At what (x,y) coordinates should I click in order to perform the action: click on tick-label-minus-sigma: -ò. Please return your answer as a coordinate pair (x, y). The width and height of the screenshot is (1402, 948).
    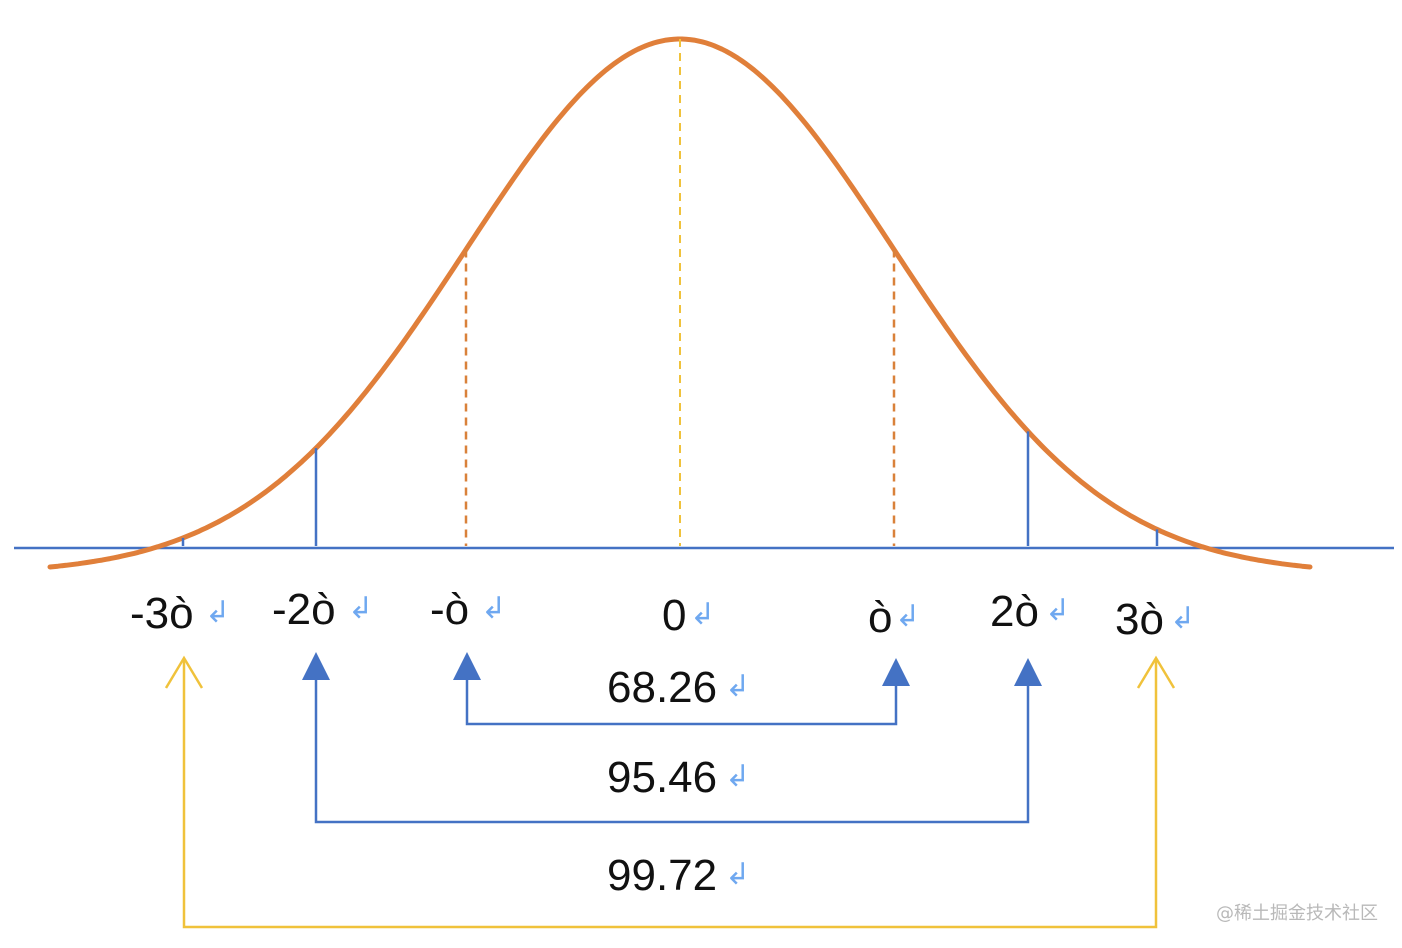
    Looking at the image, I should click on (449, 609).